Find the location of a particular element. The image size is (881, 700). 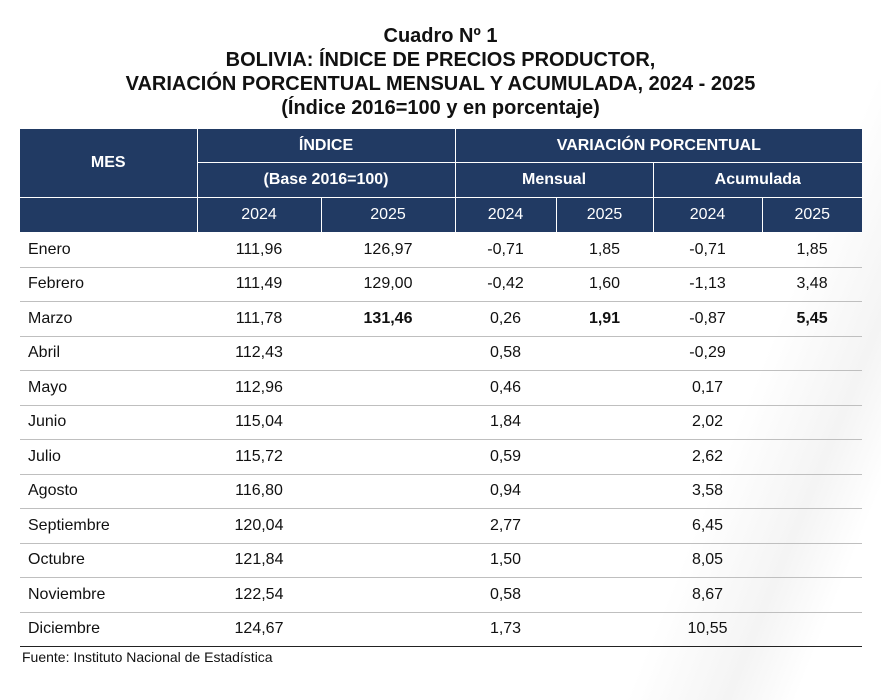

cumulative-2024-cell: -0,87 is located at coordinates (708, 319).